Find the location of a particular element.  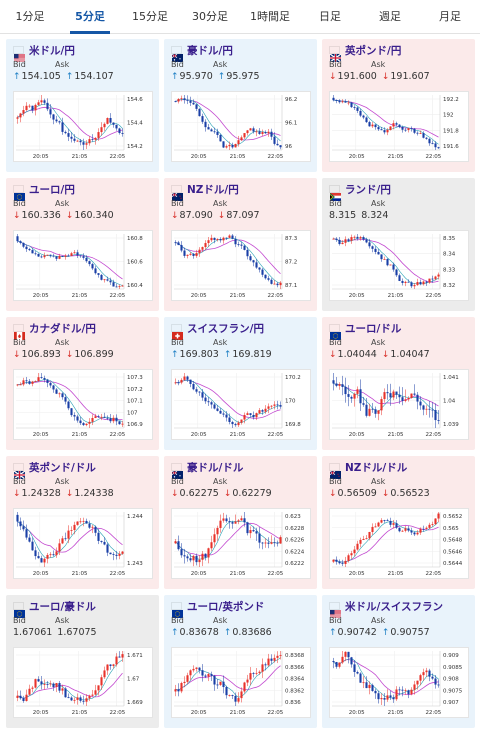

bid-price: ↓160.336 is located at coordinates (37, 216).